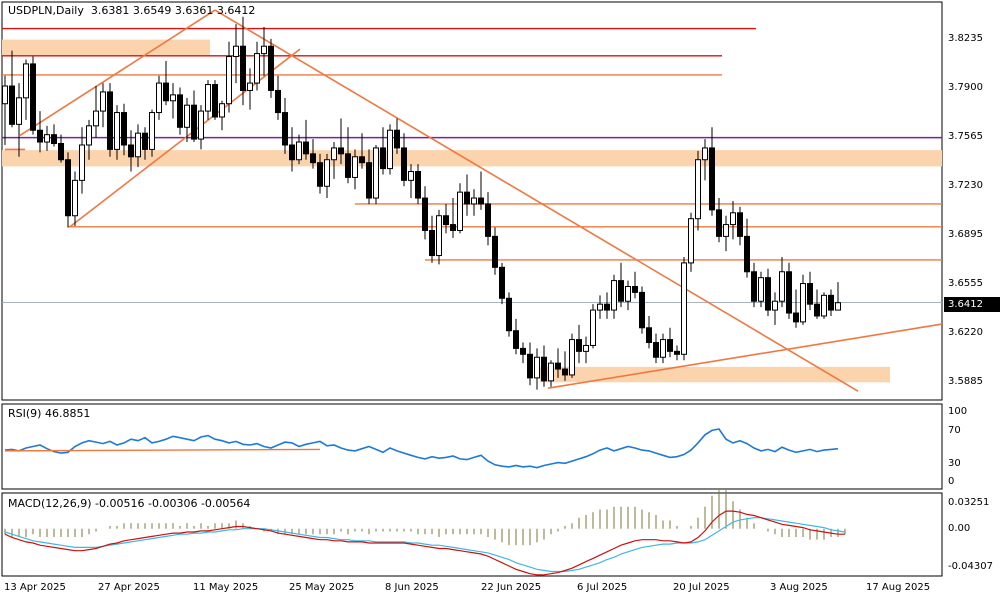 Image resolution: width=1000 pixels, height=600 pixels. I want to click on current-price-label: 3.6412, so click(972, 304).